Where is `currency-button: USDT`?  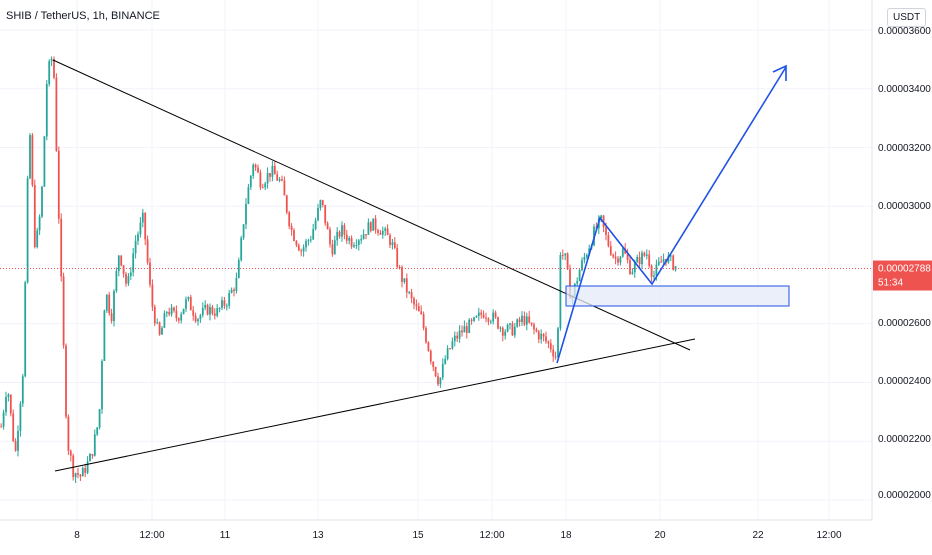
currency-button: USDT is located at coordinates (907, 17).